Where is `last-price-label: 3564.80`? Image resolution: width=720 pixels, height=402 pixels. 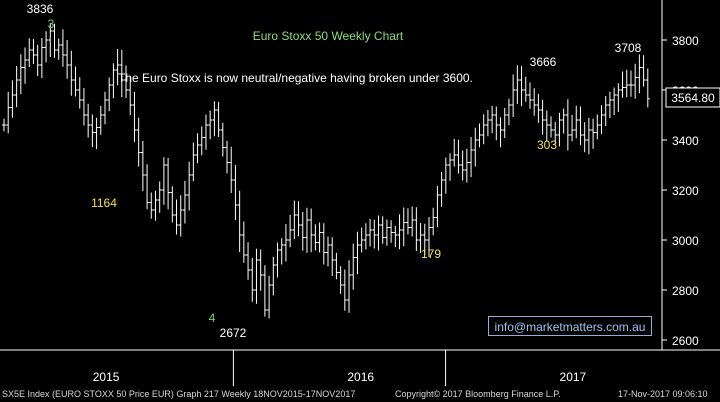 last-price-label: 3564.80 is located at coordinates (693, 98).